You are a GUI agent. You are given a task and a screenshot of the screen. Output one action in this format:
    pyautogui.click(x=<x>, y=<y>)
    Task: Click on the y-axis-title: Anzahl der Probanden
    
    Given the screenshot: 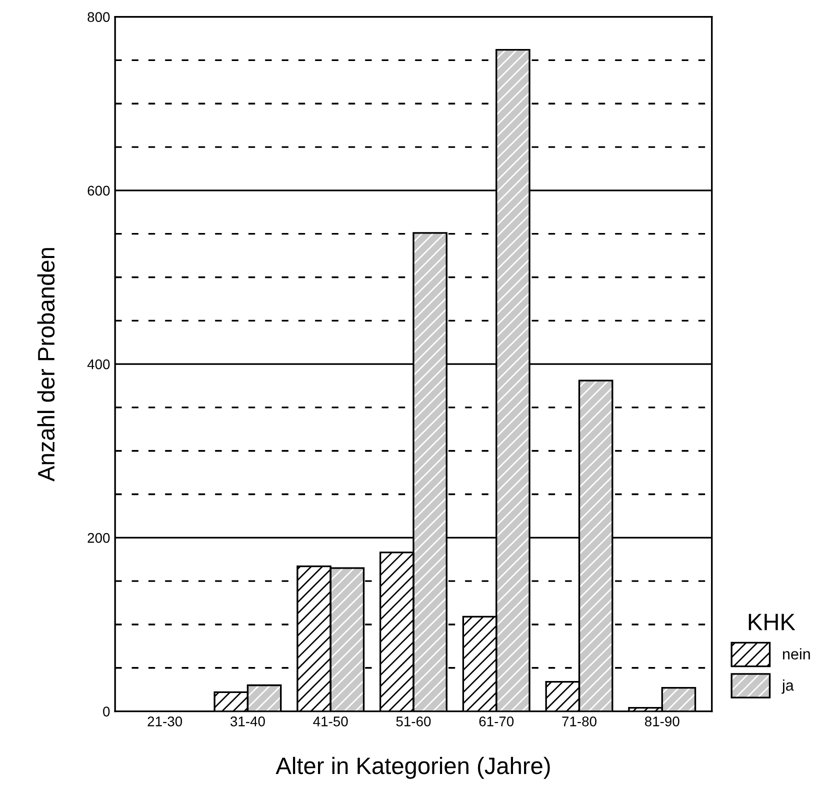 What is the action you would take?
    pyautogui.click(x=46, y=365)
    